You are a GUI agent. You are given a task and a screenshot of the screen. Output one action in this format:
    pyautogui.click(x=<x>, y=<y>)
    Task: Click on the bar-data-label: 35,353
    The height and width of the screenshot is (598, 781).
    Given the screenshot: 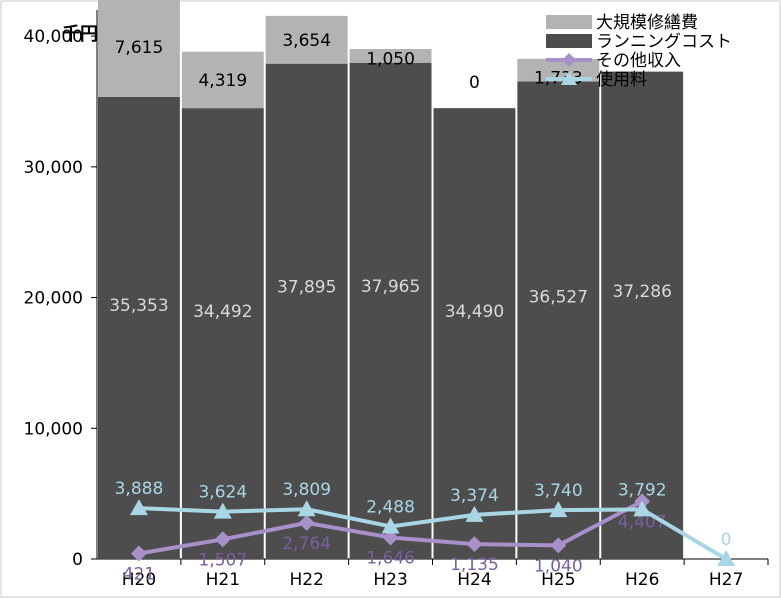 What is the action you would take?
    pyautogui.click(x=138, y=306)
    